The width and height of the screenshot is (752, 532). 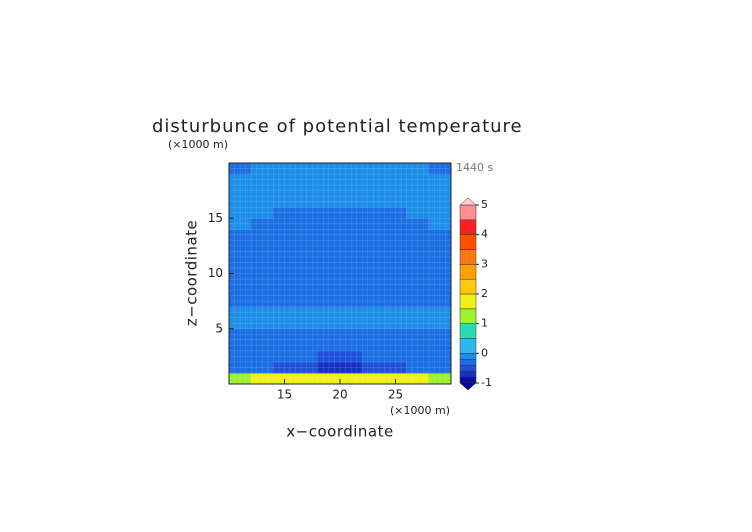 What do you see at coordinates (219, 328) in the screenshot?
I see `y-tick-label: 5` at bounding box center [219, 328].